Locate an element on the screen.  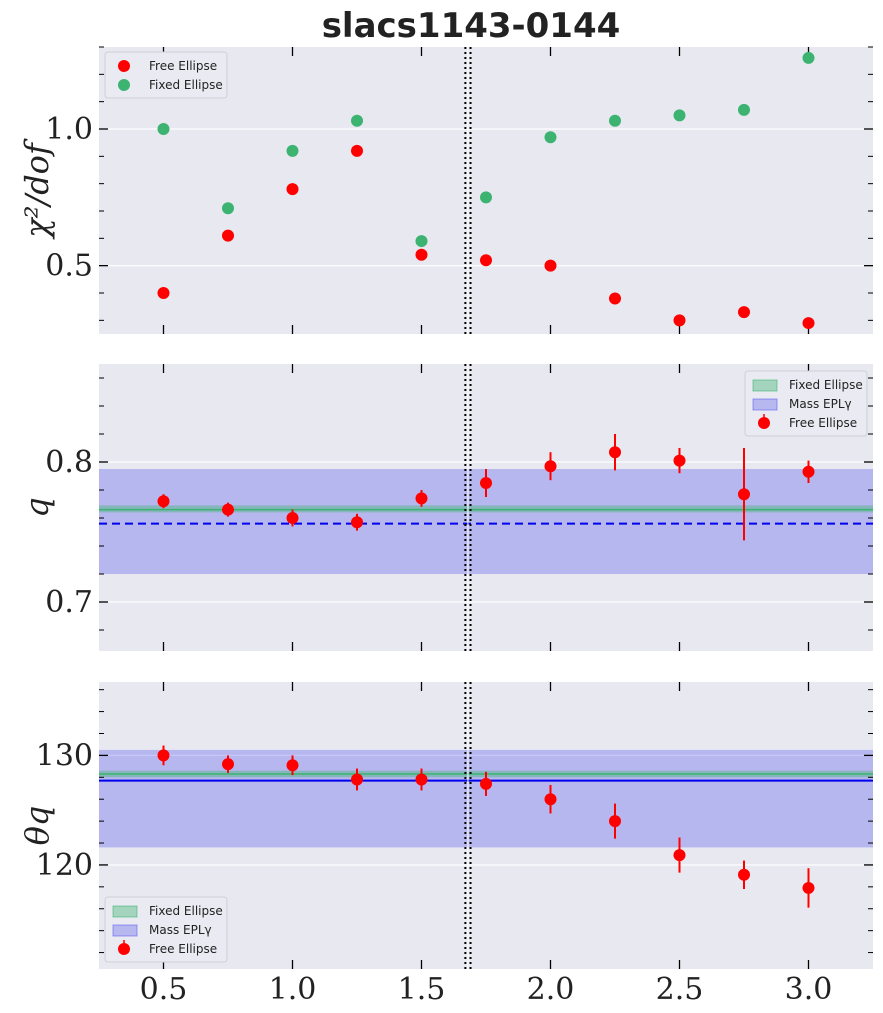
y-axis-label: χ²/dof is located at coordinates (37, 189).